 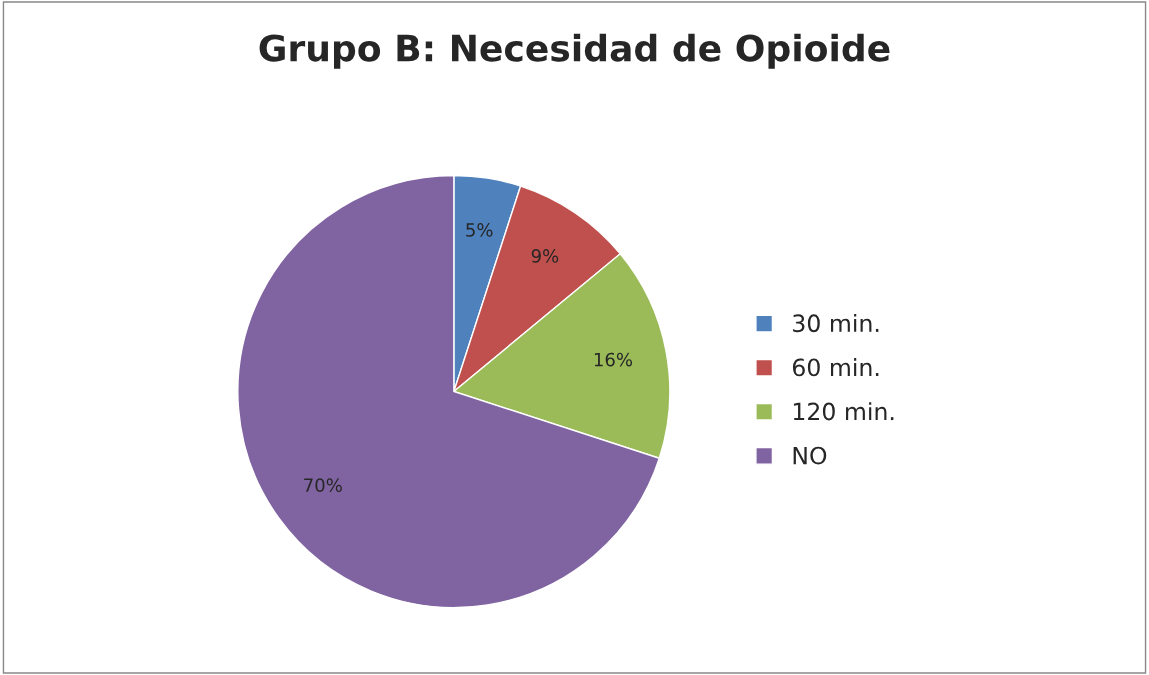 I want to click on data-label: 9%, so click(x=545, y=256).